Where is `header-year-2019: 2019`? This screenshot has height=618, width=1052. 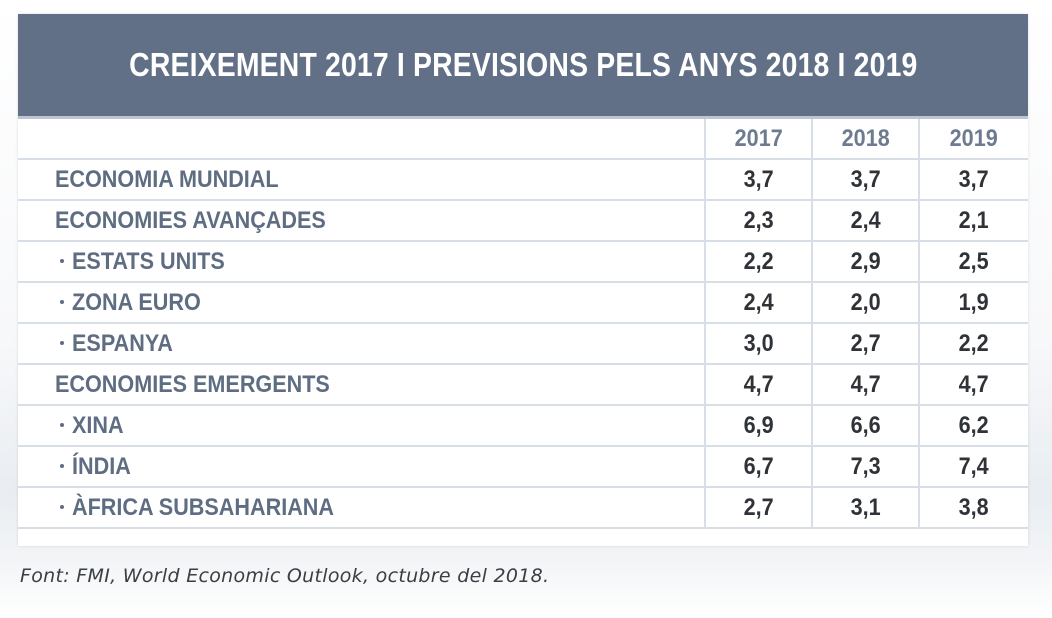
header-year-2019: 2019 is located at coordinates (973, 139).